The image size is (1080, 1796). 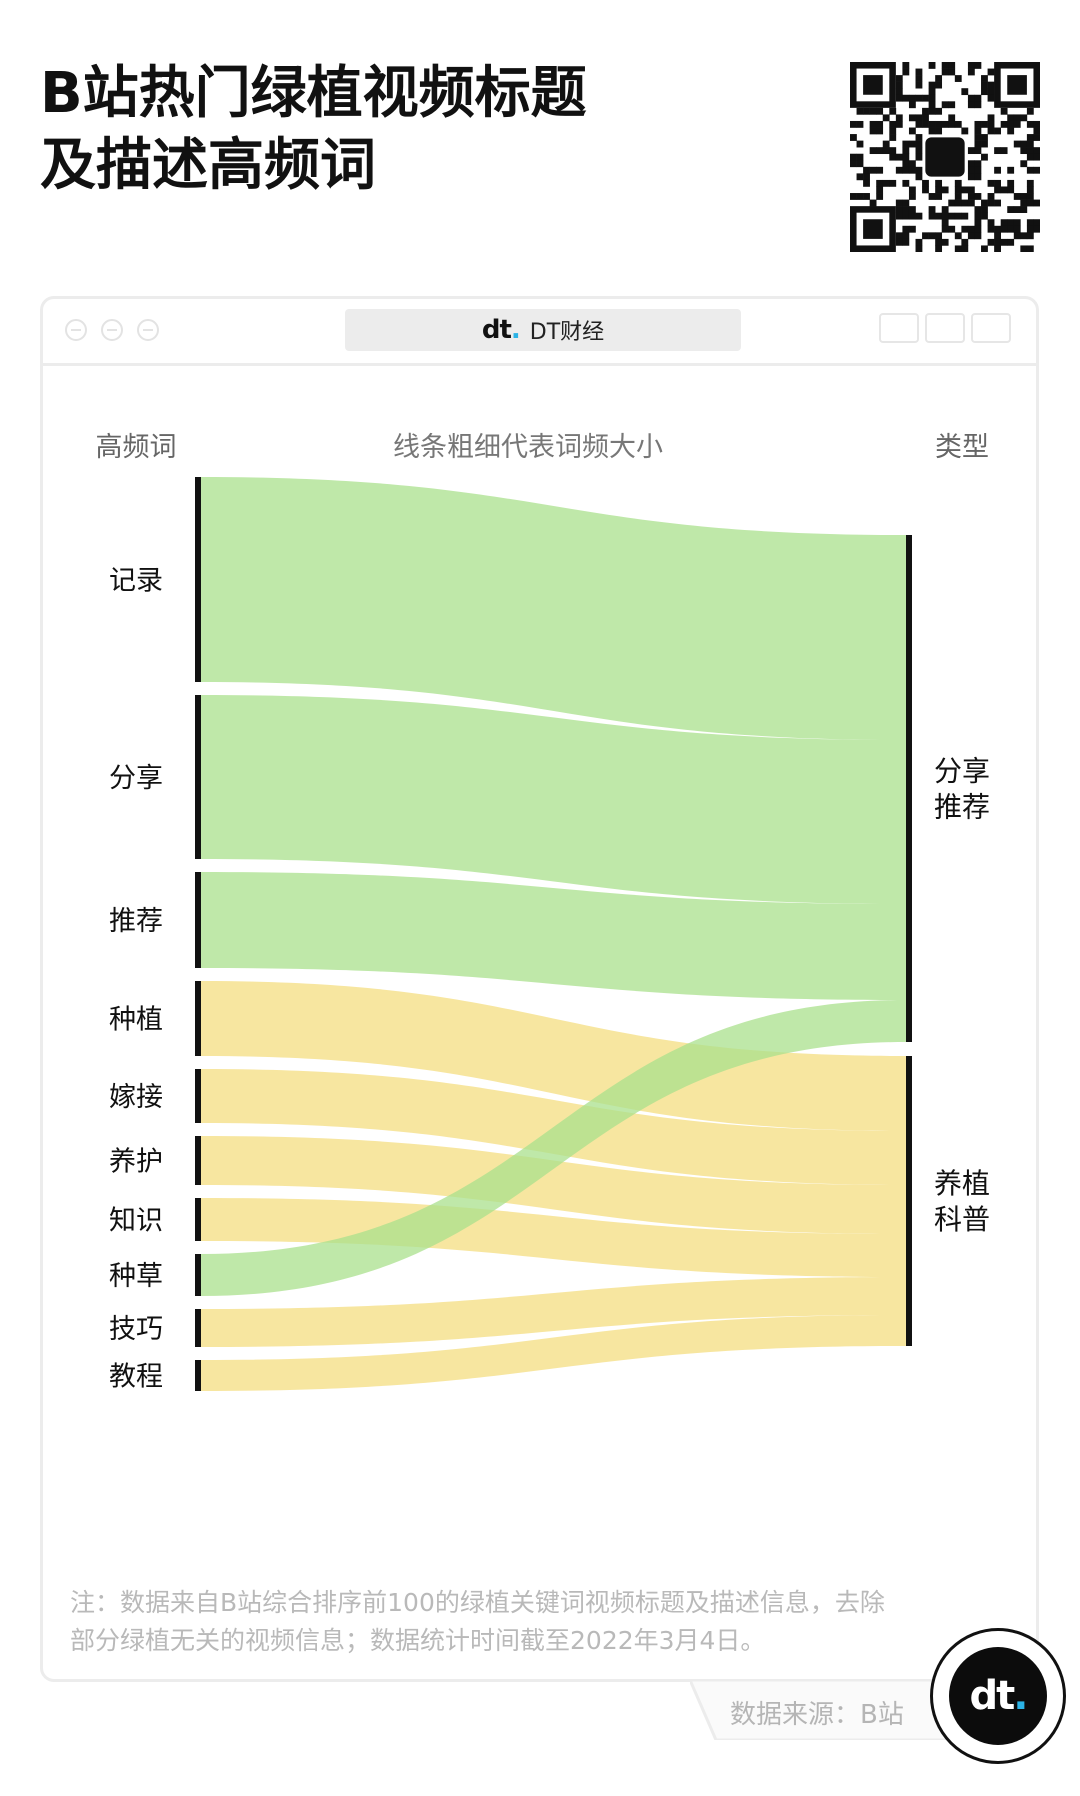 I want to click on share-icon, so click(x=945, y=328).